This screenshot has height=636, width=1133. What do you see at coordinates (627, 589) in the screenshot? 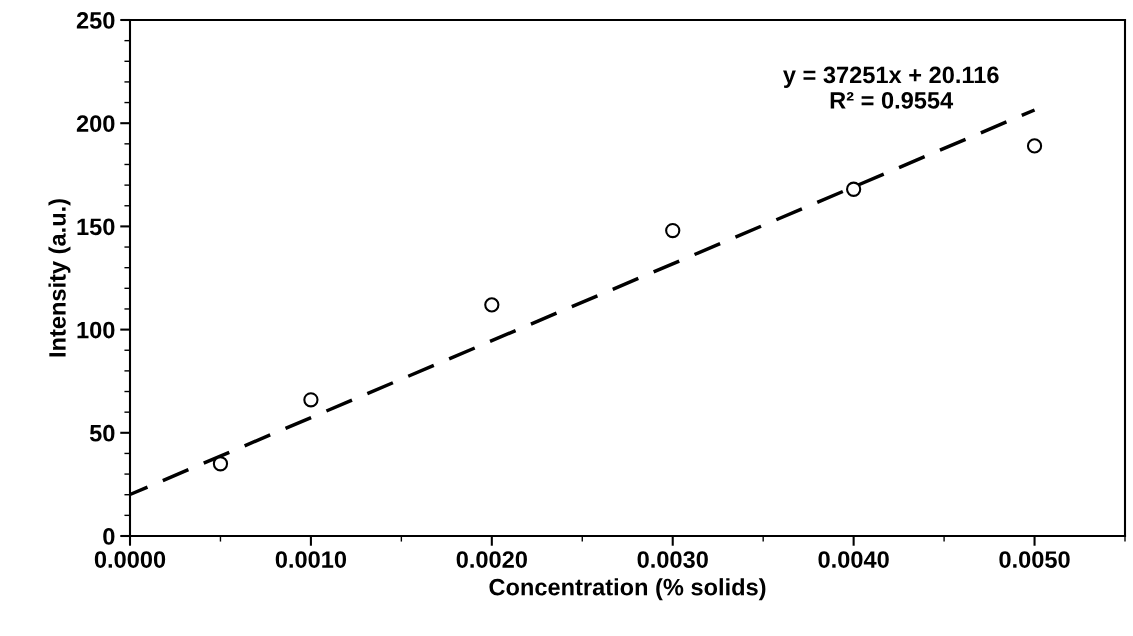
I see `x-axis-title: Concentration (% solids)` at bounding box center [627, 589].